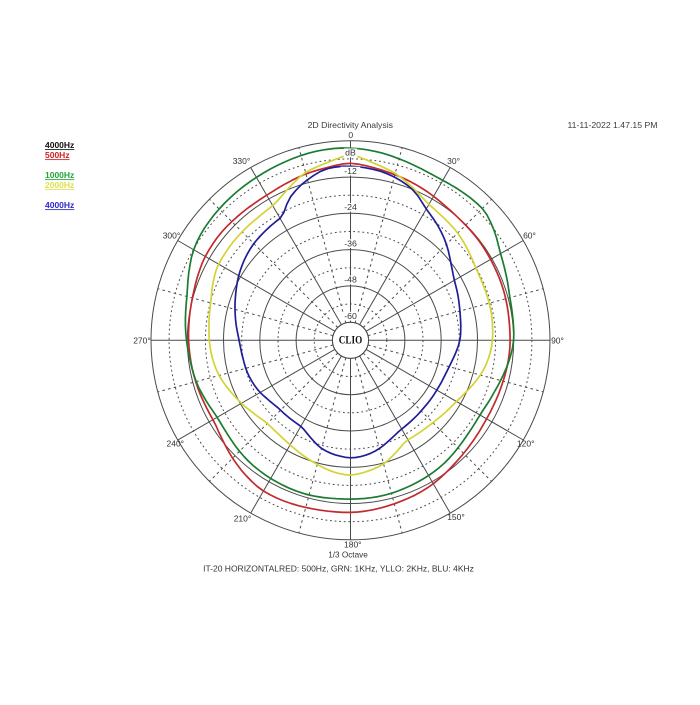 This screenshot has width=700, height=705. What do you see at coordinates (350, 135) in the screenshot?
I see `svg-text: 0` at bounding box center [350, 135].